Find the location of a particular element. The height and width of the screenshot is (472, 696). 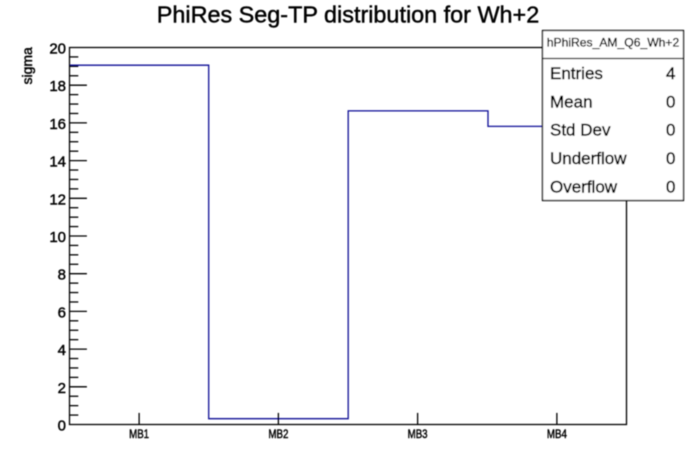

svg-text: 14 is located at coordinates (57, 162).